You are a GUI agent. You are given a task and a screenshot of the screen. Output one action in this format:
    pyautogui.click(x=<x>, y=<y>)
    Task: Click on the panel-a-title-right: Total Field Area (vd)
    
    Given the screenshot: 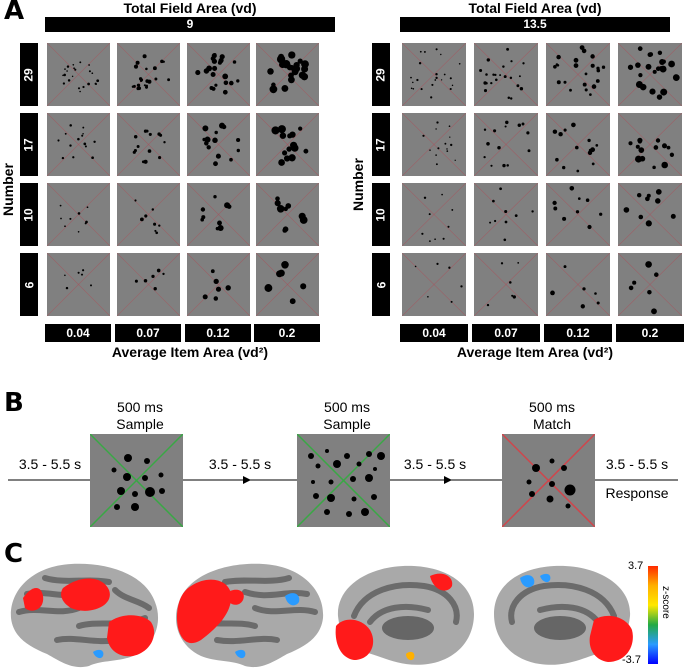 What is the action you would take?
    pyautogui.click(x=535, y=8)
    